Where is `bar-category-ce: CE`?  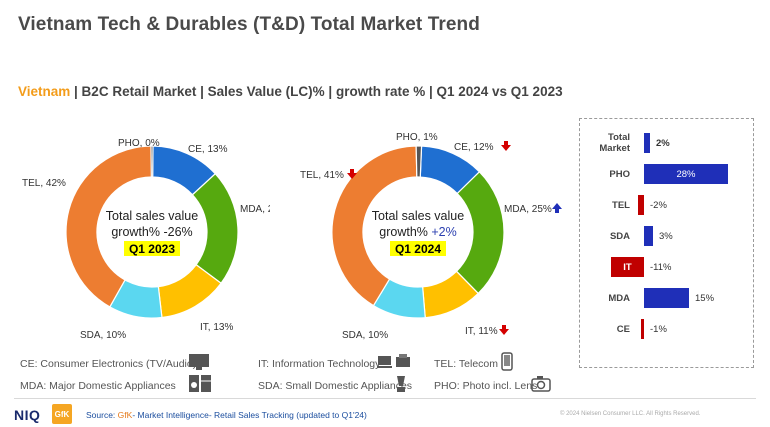 bar-category-ce: CE is located at coordinates (623, 329).